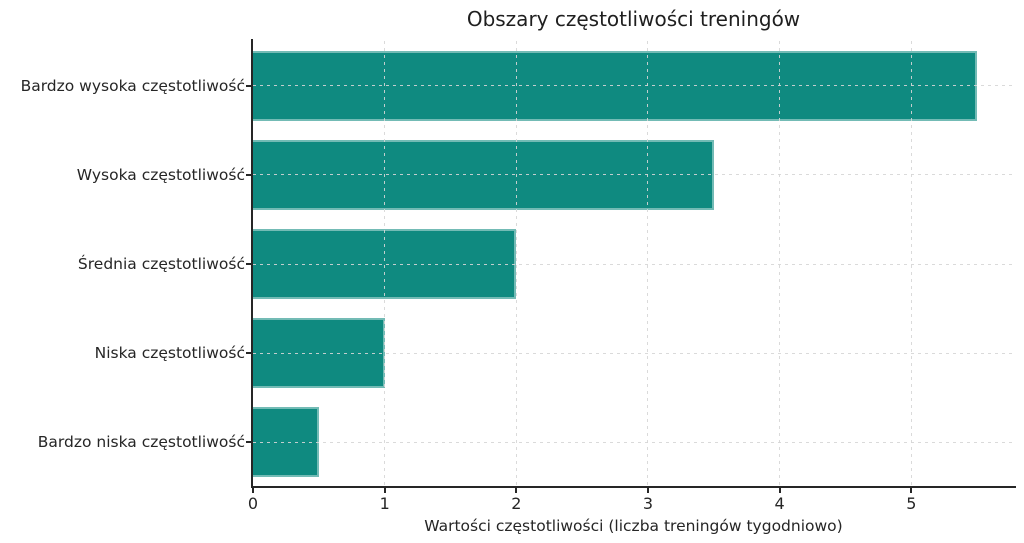 The width and height of the screenshot is (1024, 543). I want to click on x-tick-label: 0, so click(253, 503).